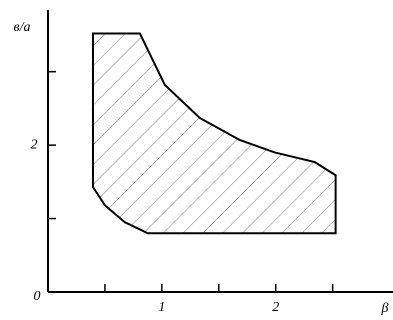 This screenshot has width=393, height=320. What do you see at coordinates (34, 144) in the screenshot?
I see `y-tick-label: 2` at bounding box center [34, 144].